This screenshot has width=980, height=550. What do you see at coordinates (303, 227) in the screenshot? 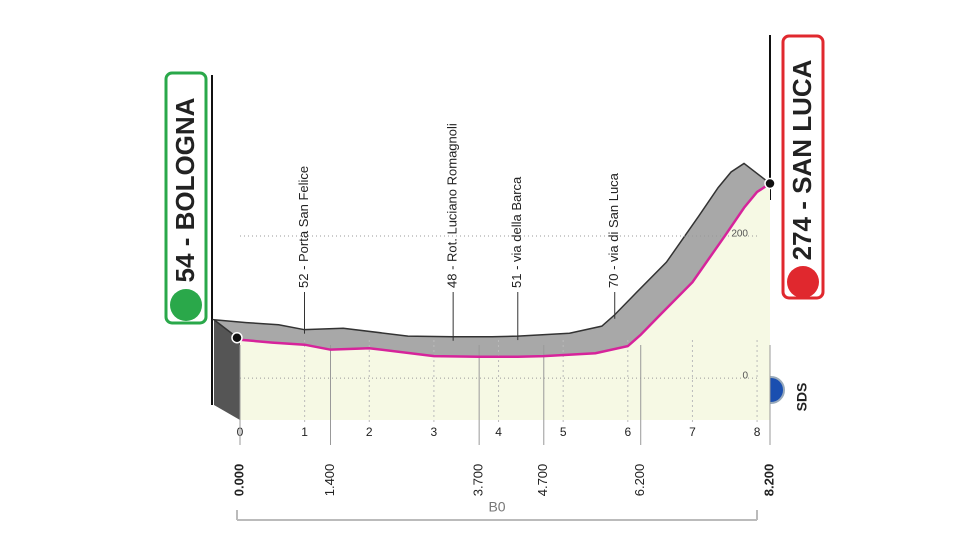
I see `waypoint-label: 52 - Porta San Felice` at bounding box center [303, 227].